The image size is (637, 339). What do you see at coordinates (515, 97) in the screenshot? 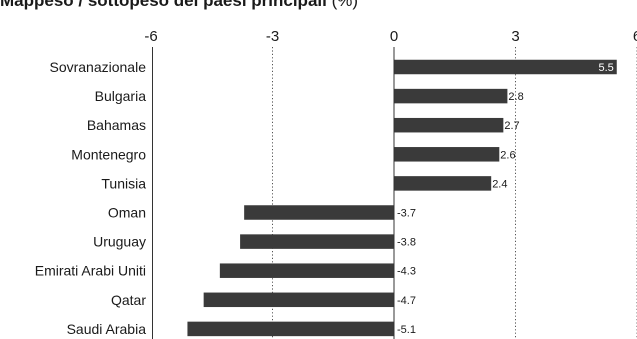
I see `data-label: 2.8` at bounding box center [515, 97].